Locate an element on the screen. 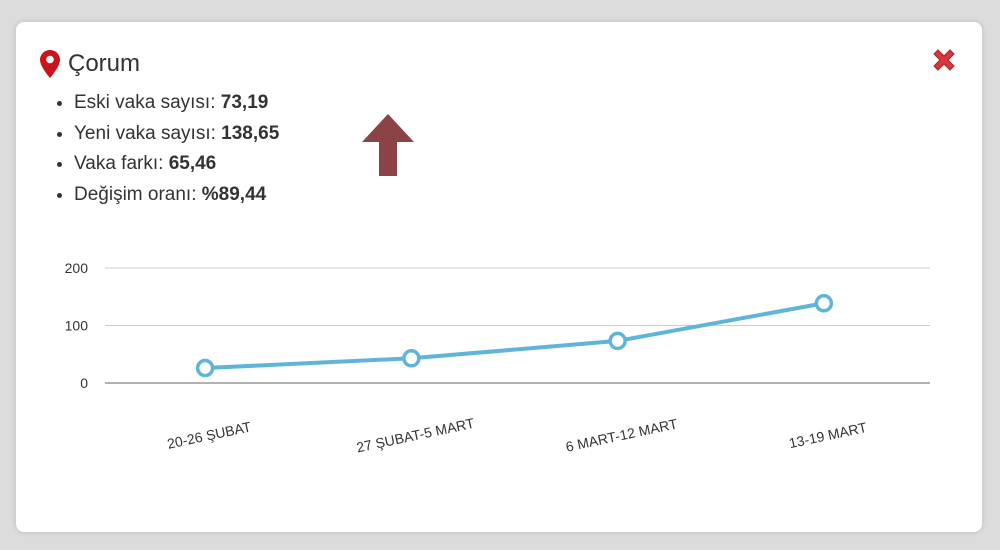  map-pin-icon is located at coordinates (50, 64).